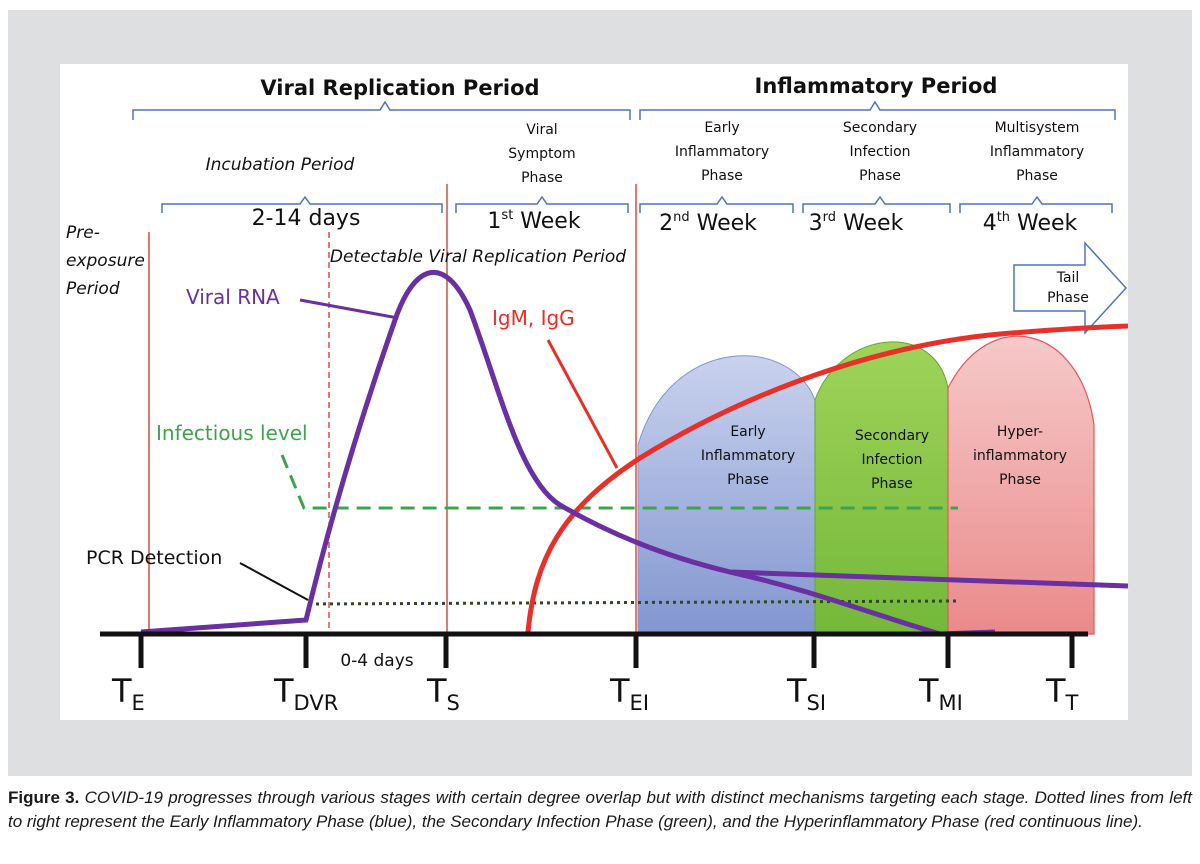 This screenshot has width=1200, height=864. I want to click on early-inflammatory-line-1: Early, so click(721, 128).